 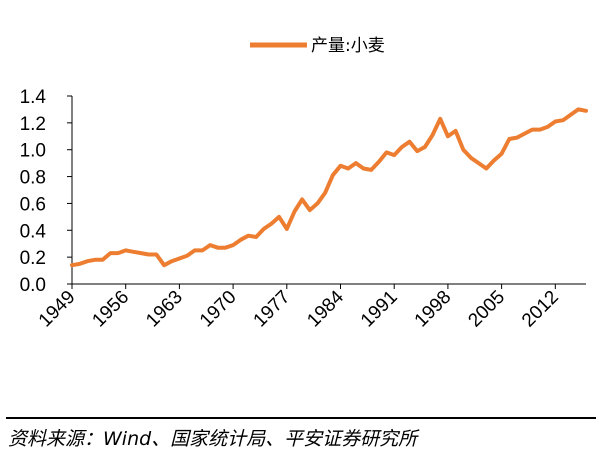 What do you see at coordinates (325, 308) in the screenshot?
I see `x-tick-label: 1984` at bounding box center [325, 308].